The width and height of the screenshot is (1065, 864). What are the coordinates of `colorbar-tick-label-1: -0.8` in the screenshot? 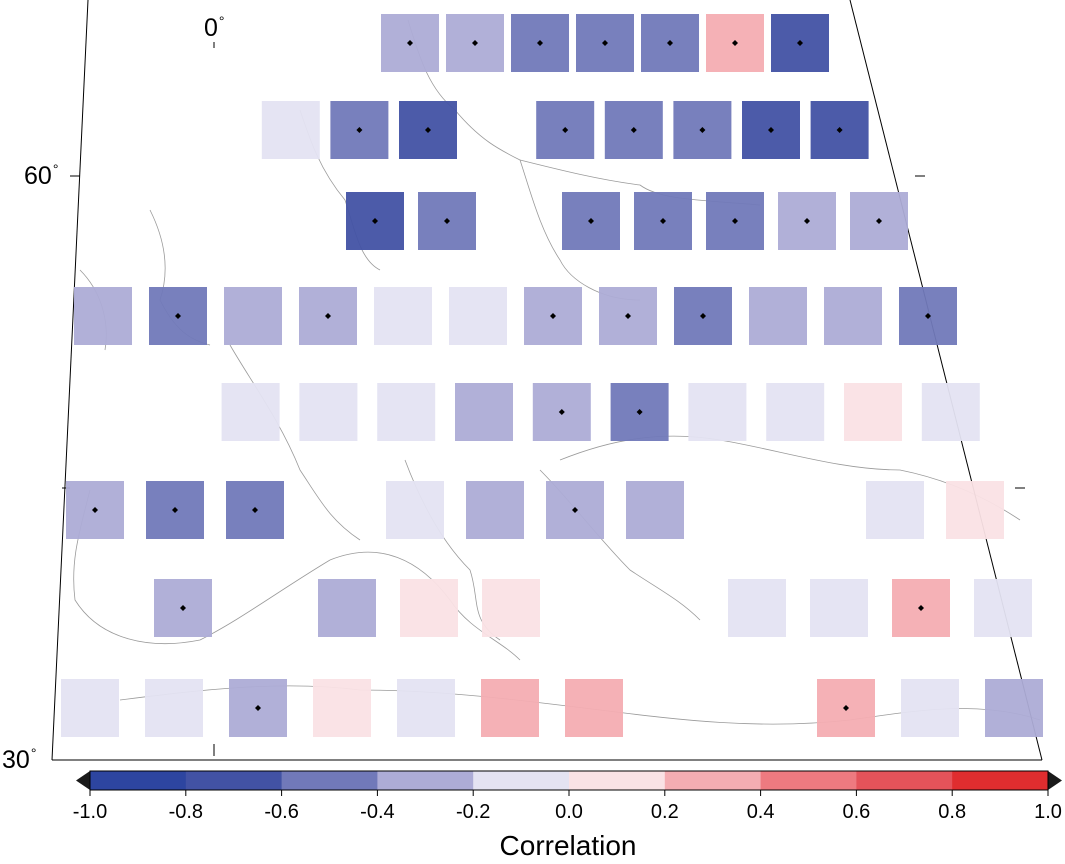 It's located at (186, 812).